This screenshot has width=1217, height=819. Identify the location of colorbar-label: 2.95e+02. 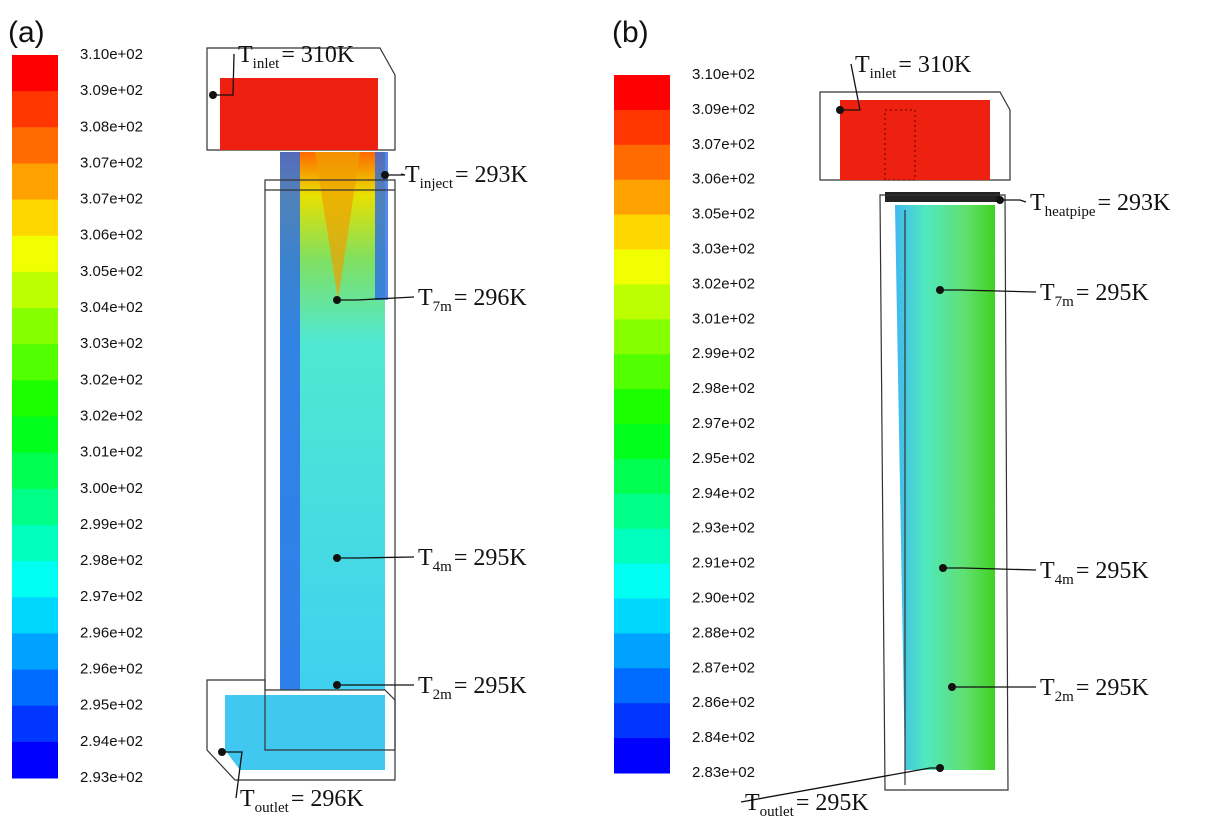
(111, 705).